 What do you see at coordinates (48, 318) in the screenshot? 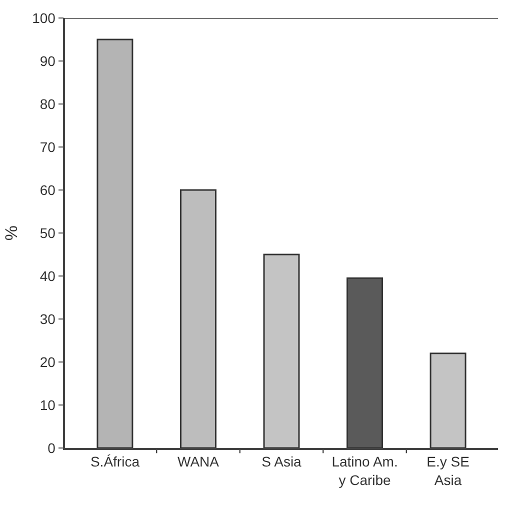
I see `y-tick-label: 30` at bounding box center [48, 318].